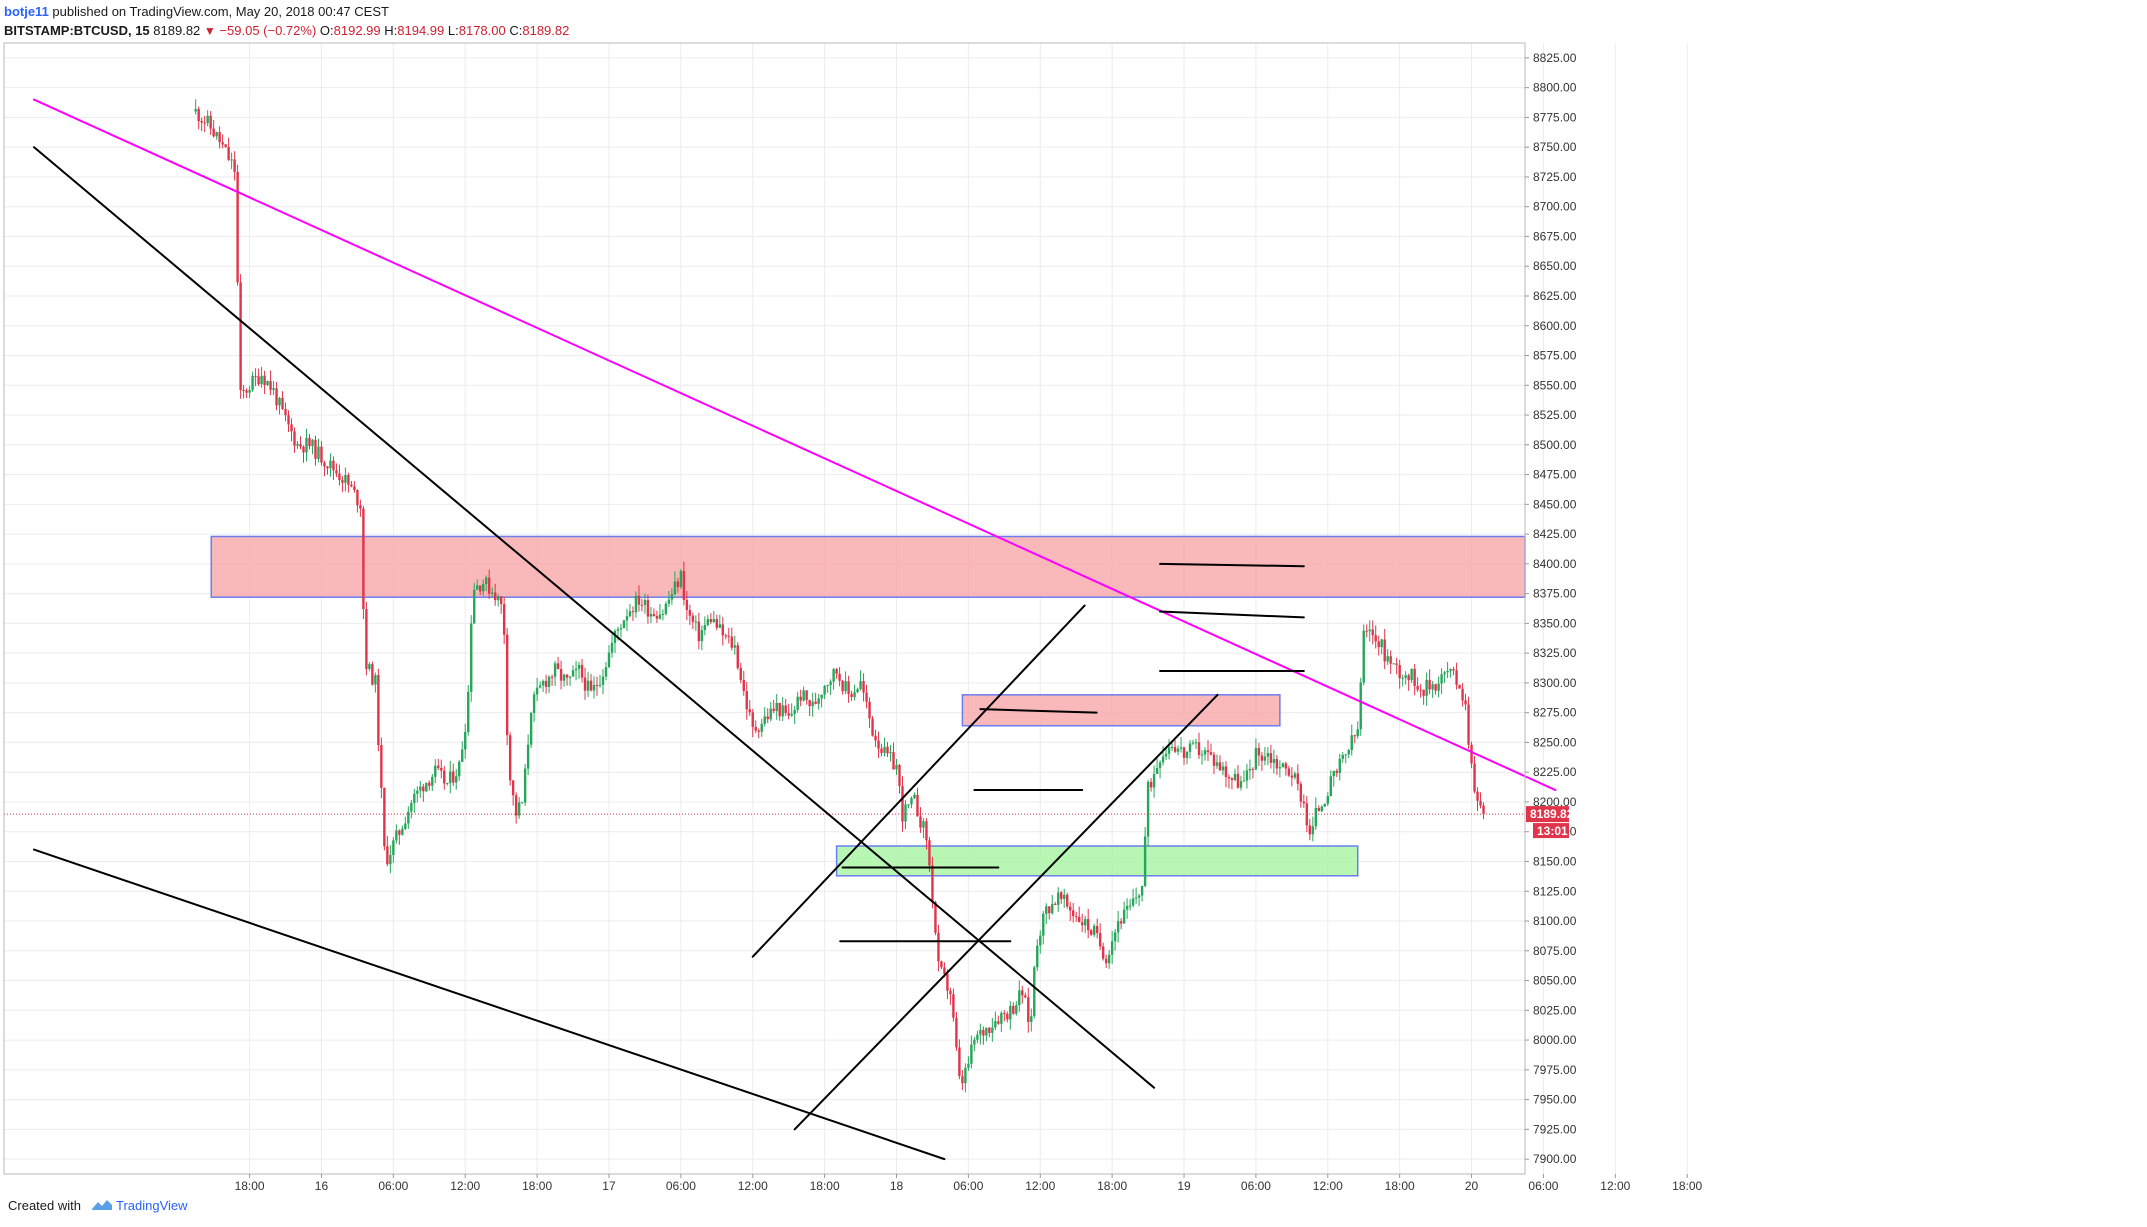 Image resolution: width=2147 pixels, height=1227 pixels. Describe the element at coordinates (1555, 475) in the screenshot. I see `price-tick-label: 8475.00` at that location.